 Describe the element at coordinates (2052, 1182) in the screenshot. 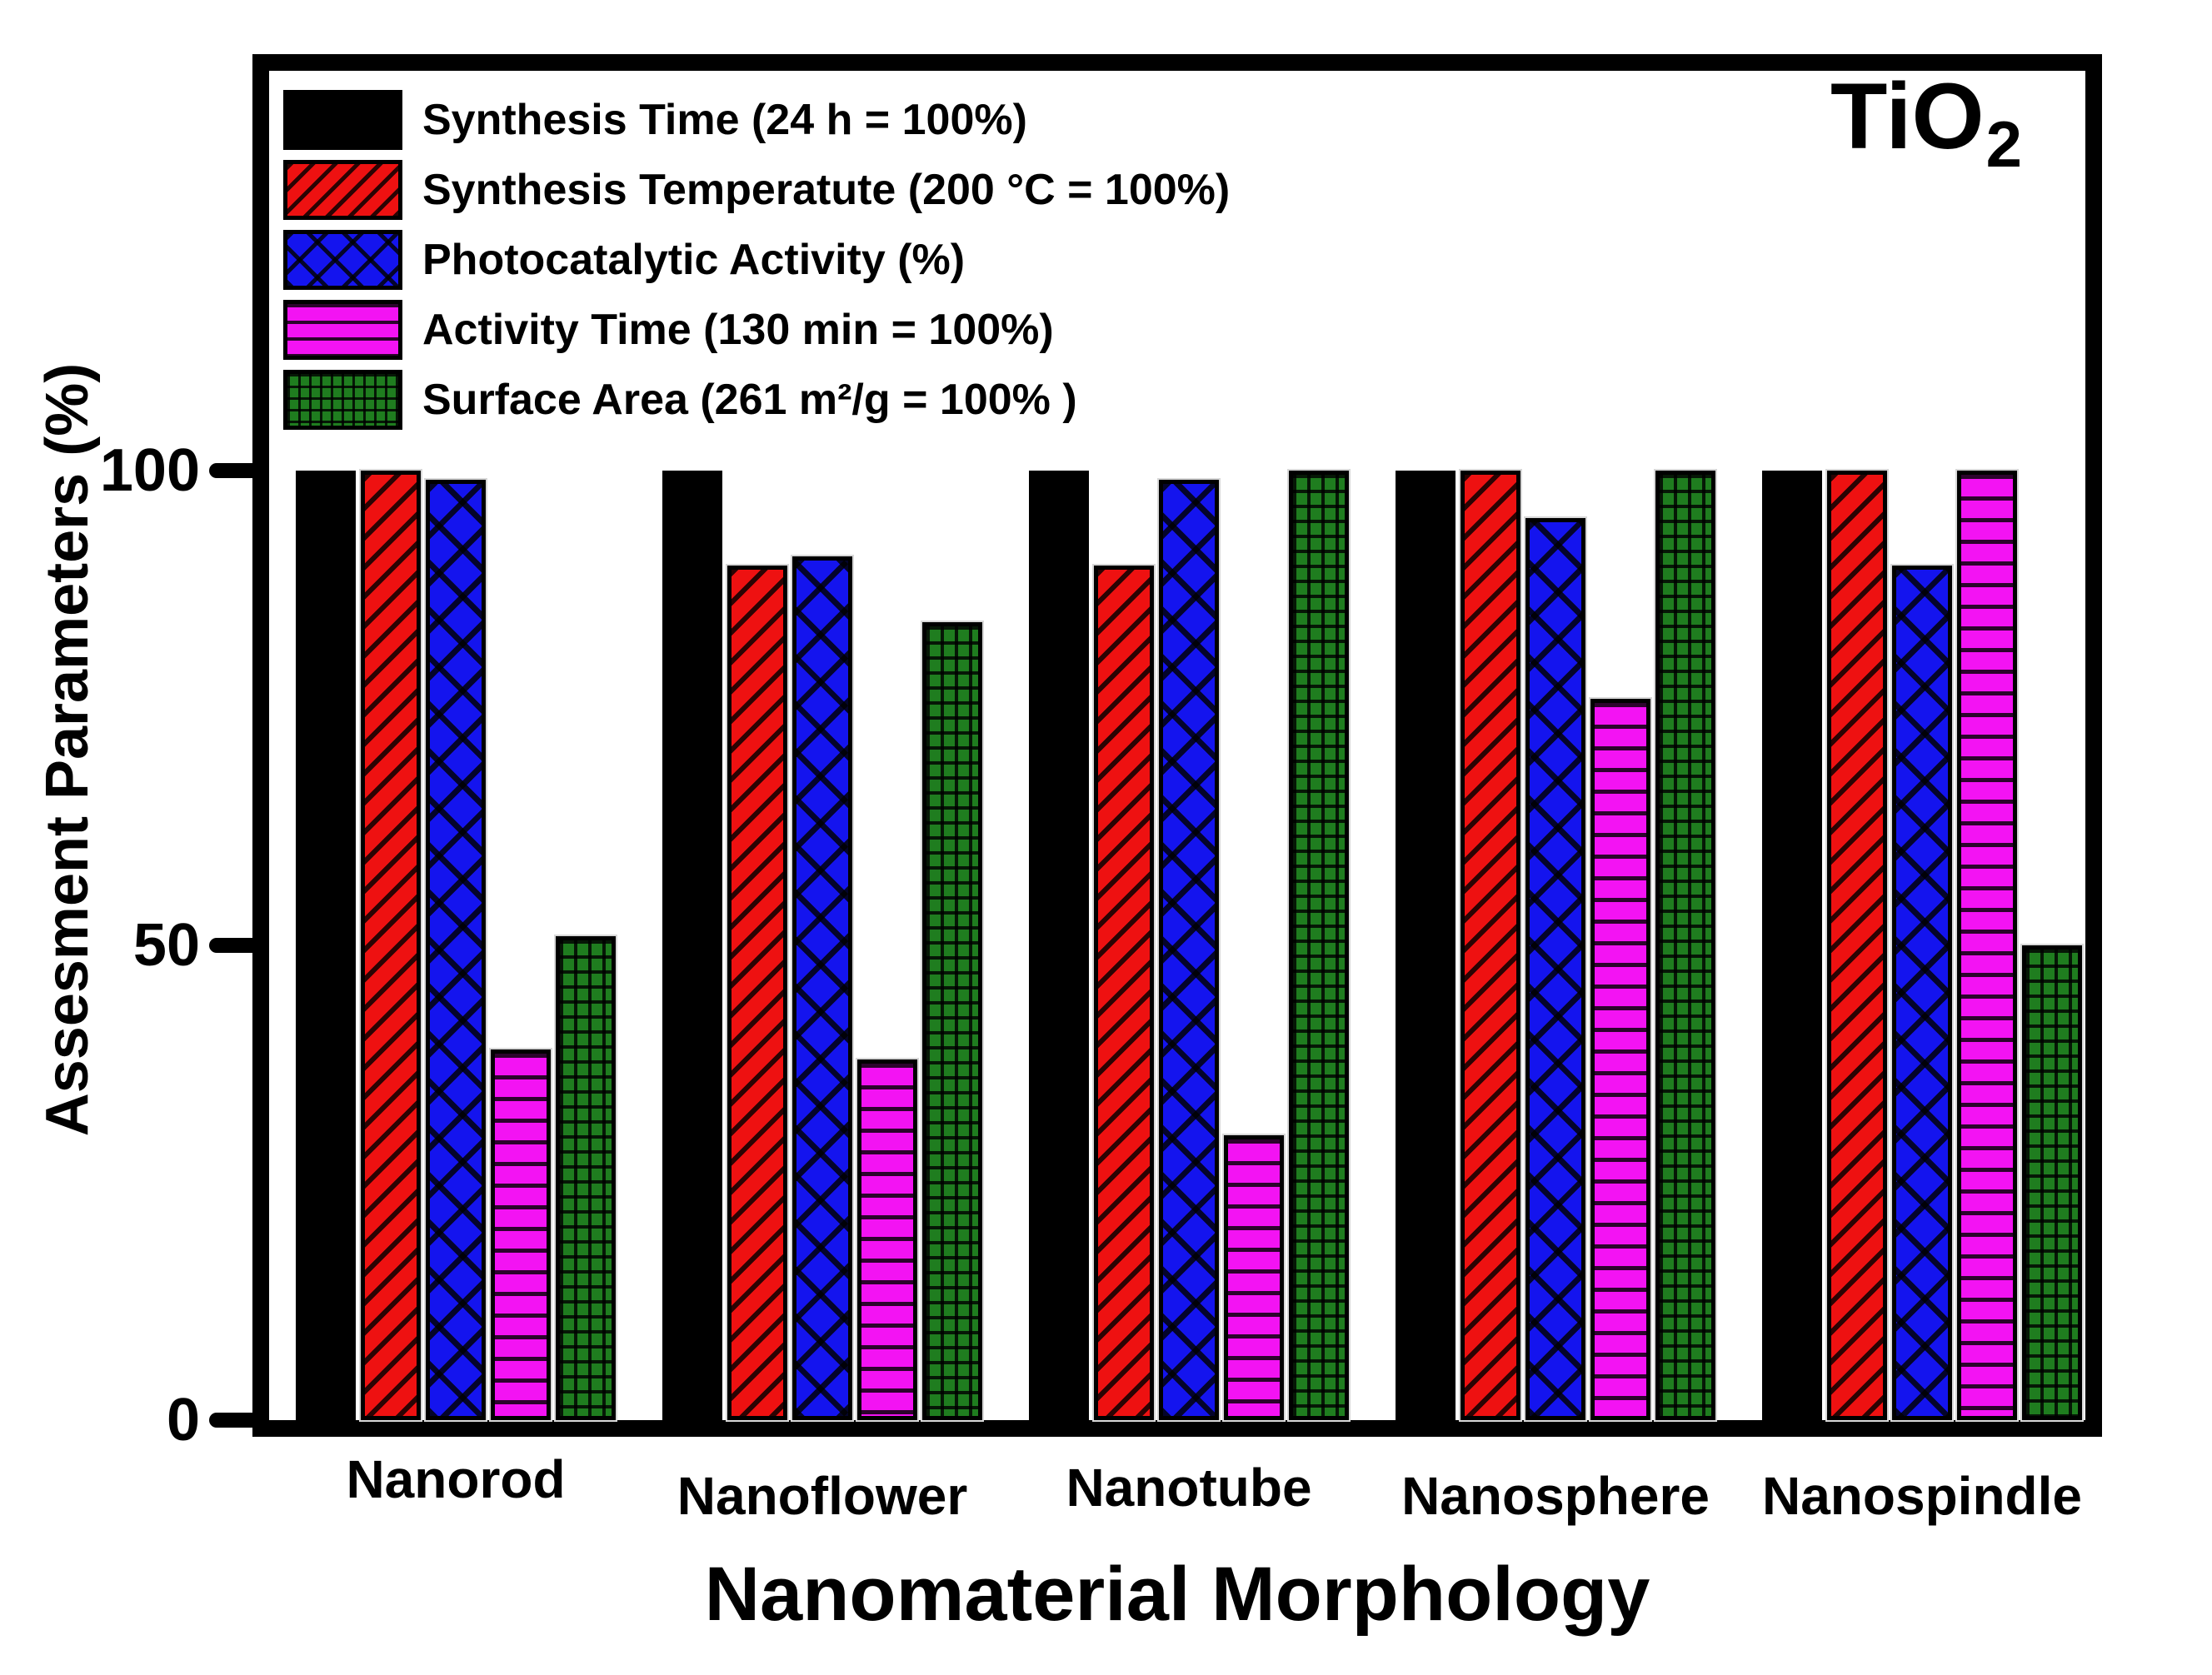

I see `bar-surface-nanospindle` at that location.